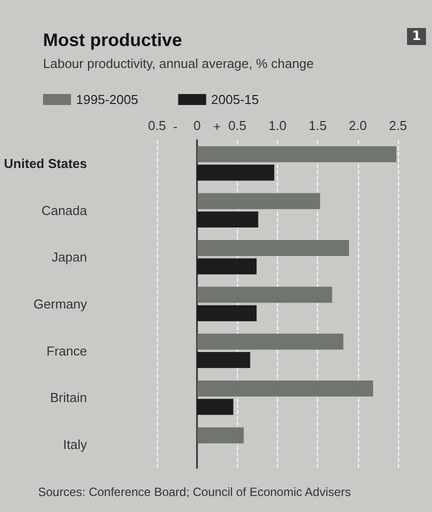 The width and height of the screenshot is (432, 512). I want to click on x-tick-label: 1.0, so click(277, 125).